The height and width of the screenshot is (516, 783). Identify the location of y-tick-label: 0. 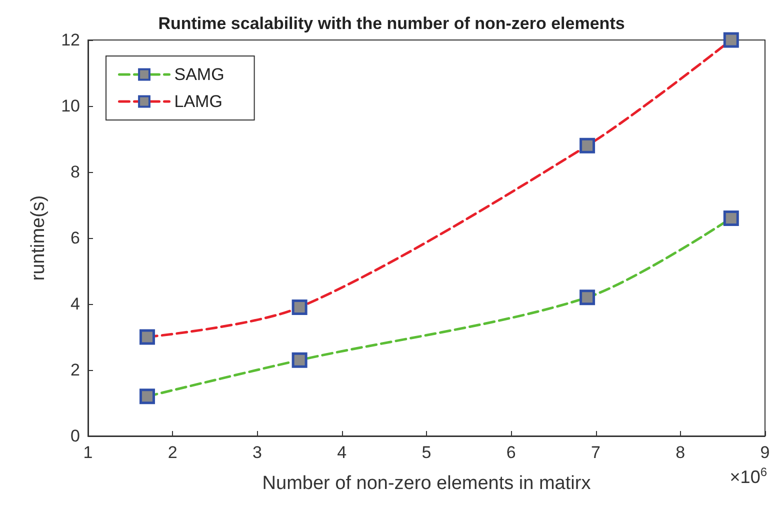
(75, 436).